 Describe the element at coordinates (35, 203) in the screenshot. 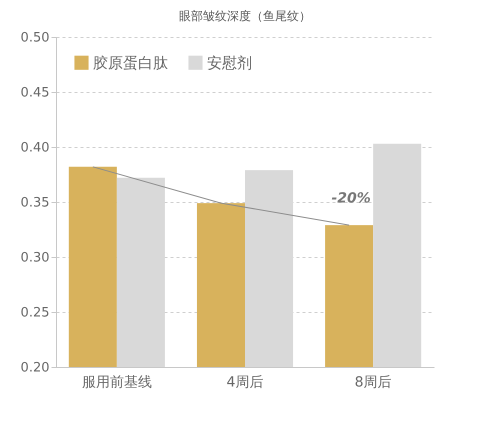

I see `y-tick-label: 0.35` at that location.